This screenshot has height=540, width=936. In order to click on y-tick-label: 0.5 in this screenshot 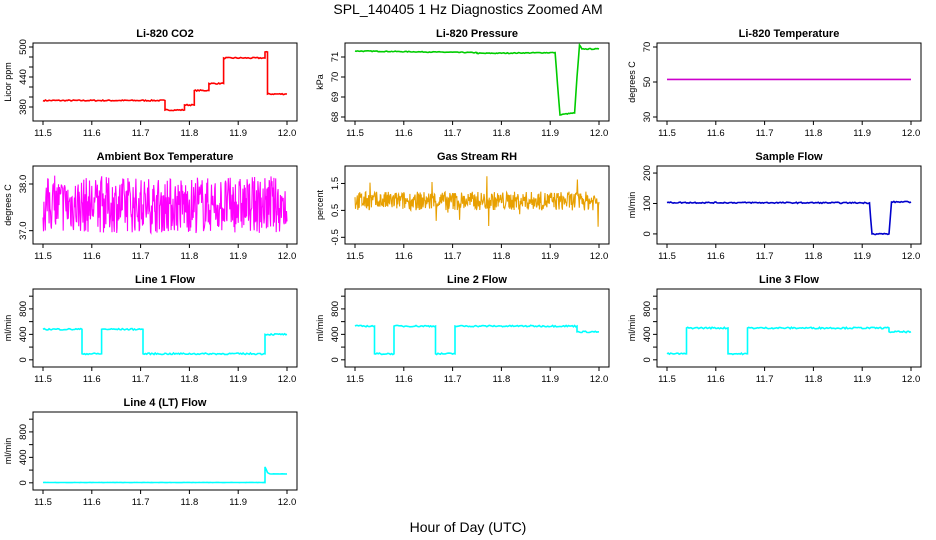, I will do `click(335, 210)`.